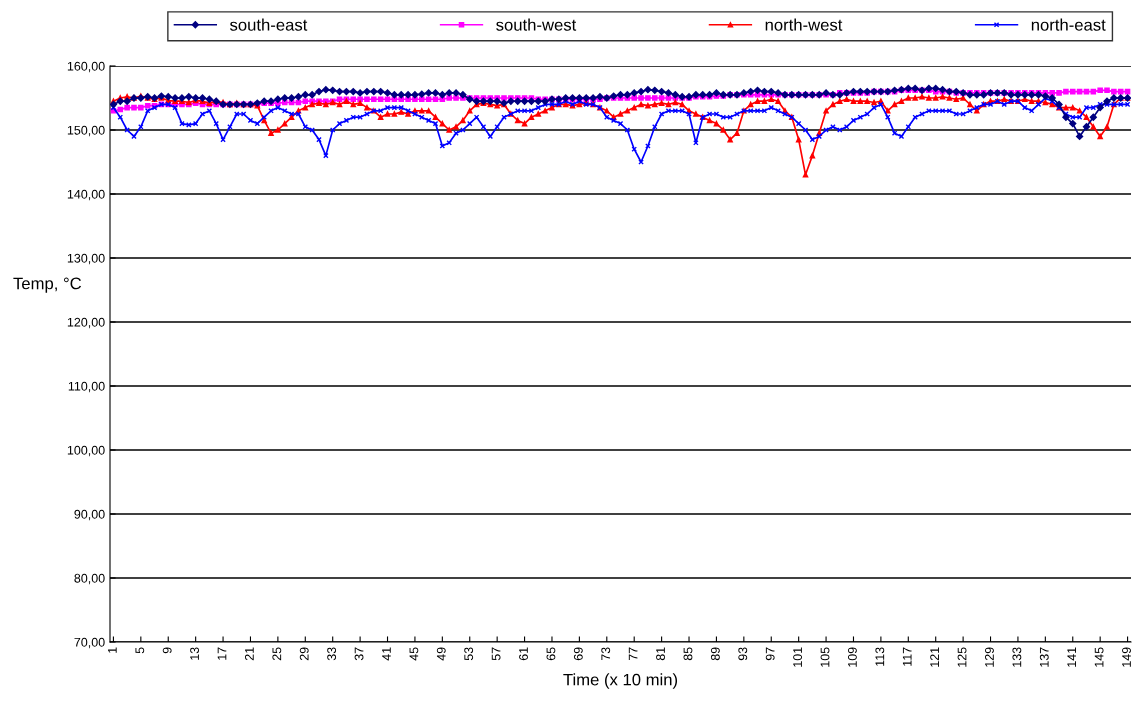 The height and width of the screenshot is (707, 1133). What do you see at coordinates (112, 650) in the screenshot?
I see `x-tick-label: 1` at bounding box center [112, 650].